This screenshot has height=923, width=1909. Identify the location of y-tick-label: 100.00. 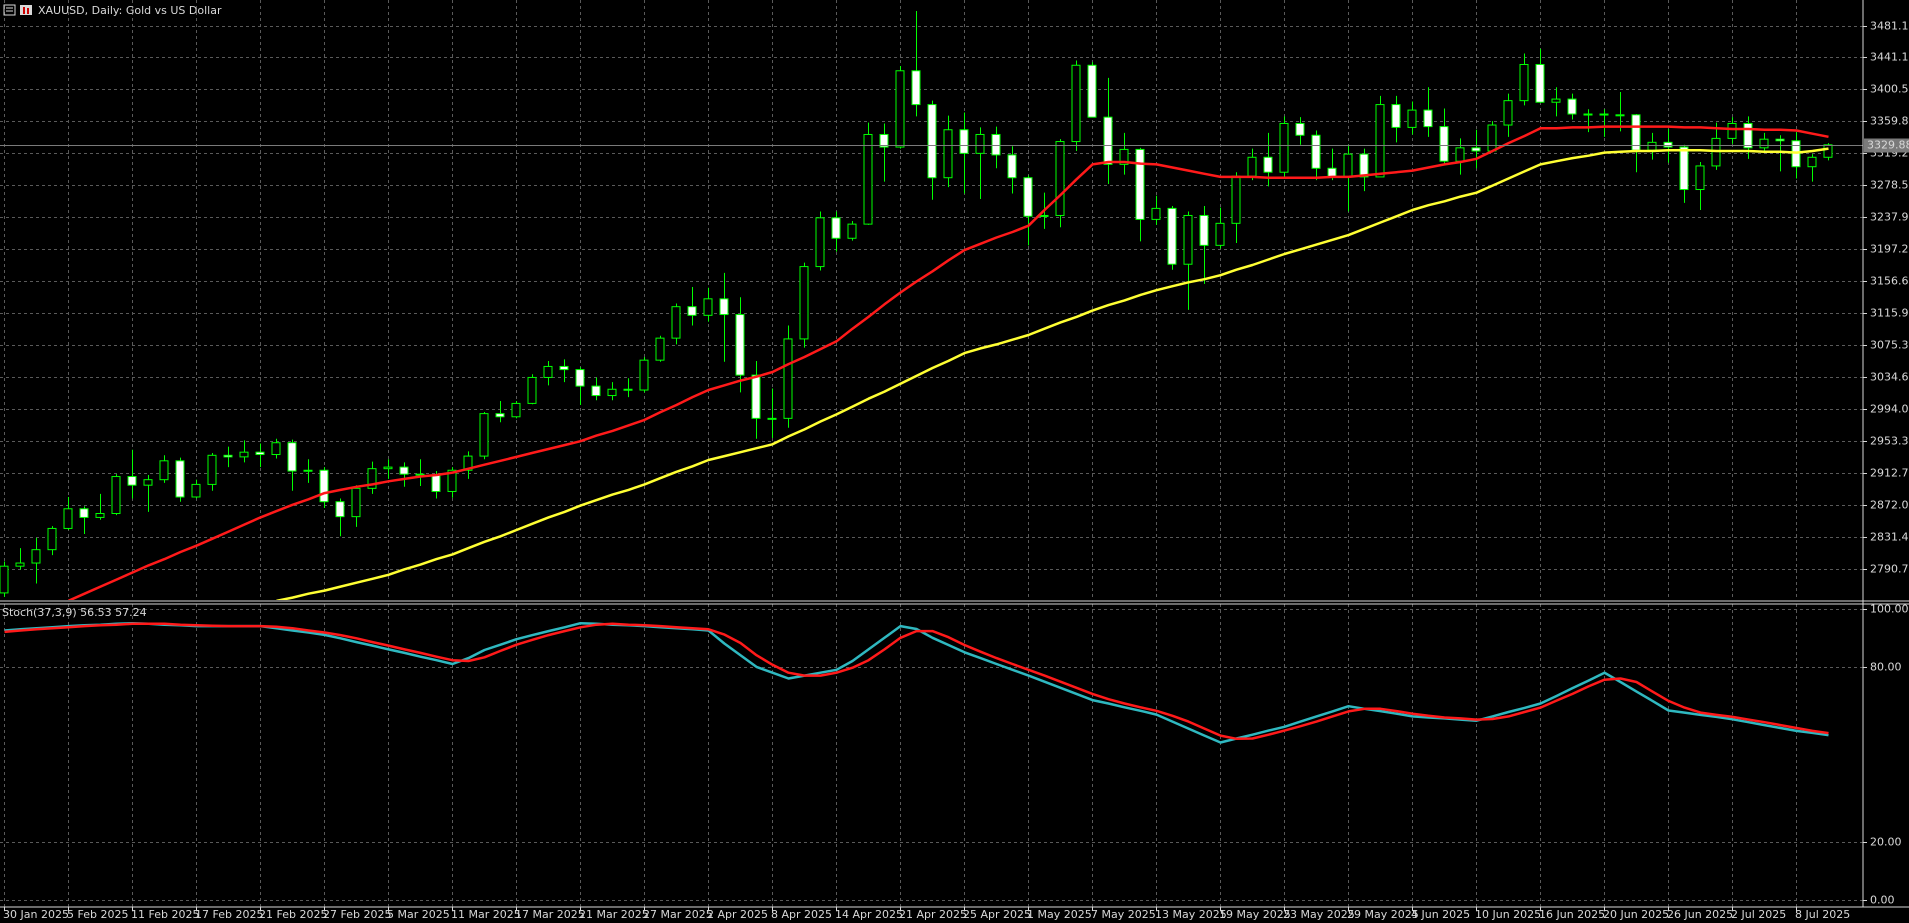
(1889, 609).